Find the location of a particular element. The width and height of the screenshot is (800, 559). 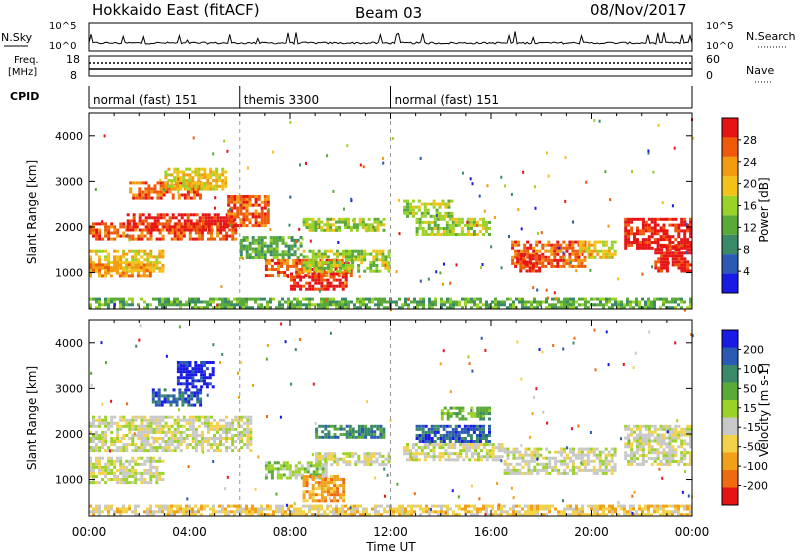

station-title: Hokkaido East (fitACF) is located at coordinates (176, 10).